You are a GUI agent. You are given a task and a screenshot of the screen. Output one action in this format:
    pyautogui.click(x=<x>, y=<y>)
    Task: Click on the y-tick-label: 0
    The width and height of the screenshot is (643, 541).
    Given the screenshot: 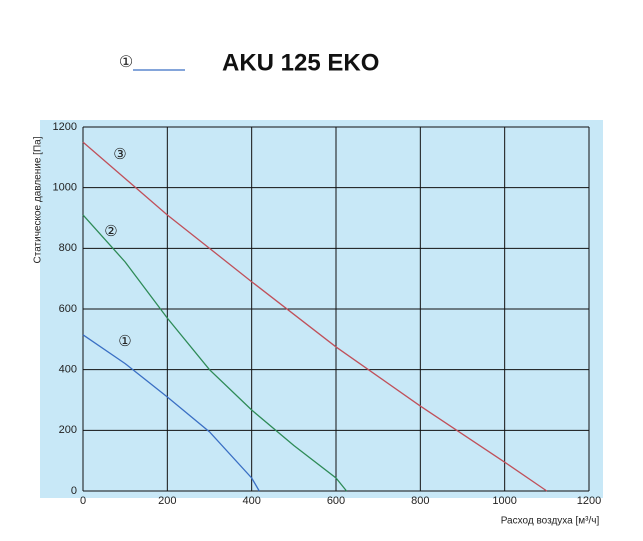 What is the action you would take?
    pyautogui.click(x=74, y=491)
    